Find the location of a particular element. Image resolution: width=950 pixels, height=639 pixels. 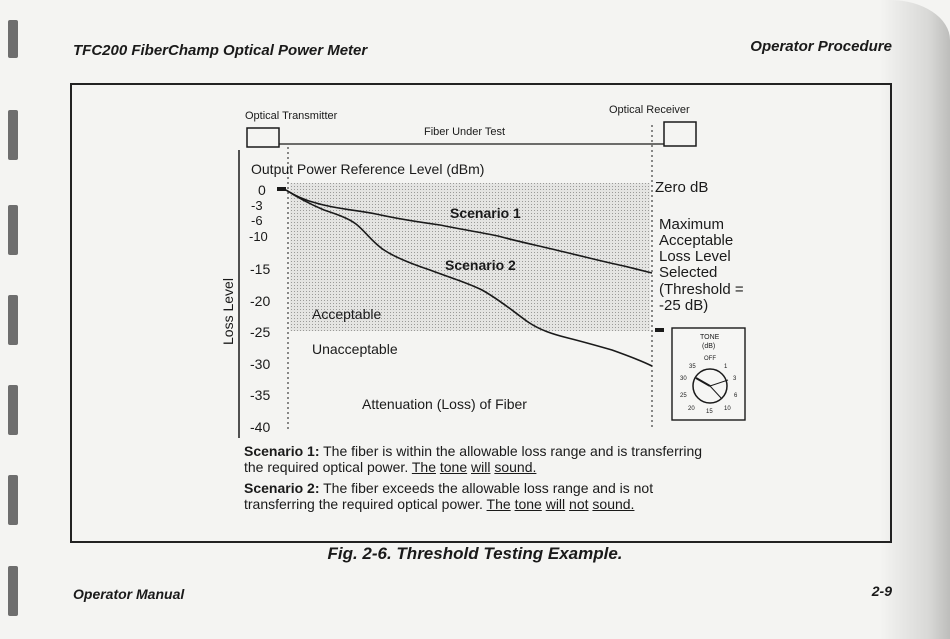

acceptable-label: Acceptable is located at coordinates (346, 314).